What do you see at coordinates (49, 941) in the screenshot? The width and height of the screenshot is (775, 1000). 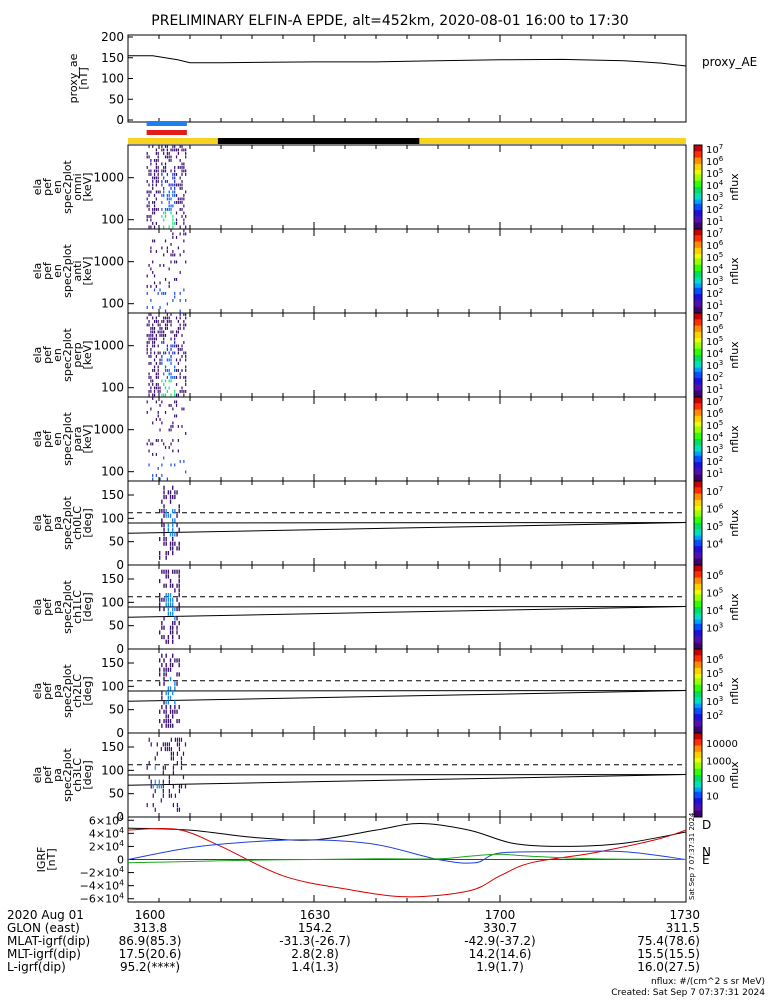 I see `ephemeris-row-label: MLAT-igrf(dip)` at bounding box center [49, 941].